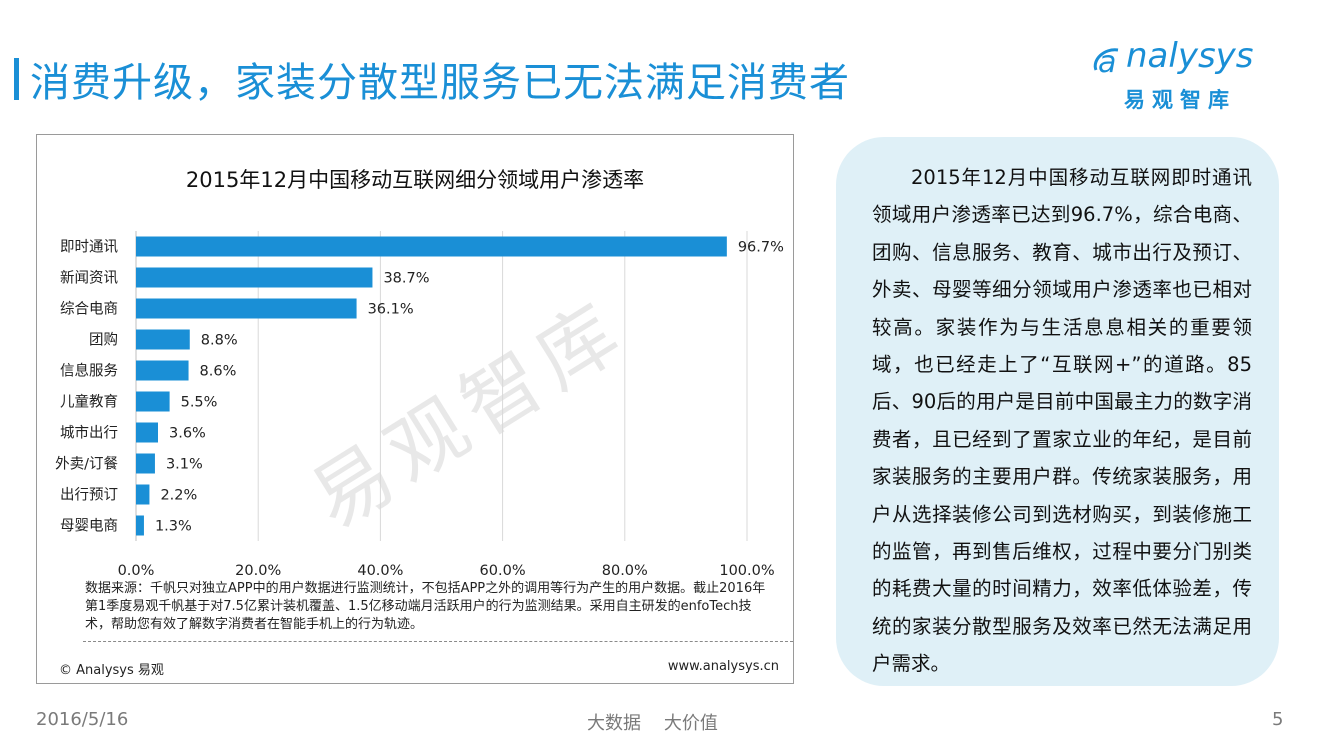  I want to click on logo-swoosh-icon: a, so click(1106, 62).